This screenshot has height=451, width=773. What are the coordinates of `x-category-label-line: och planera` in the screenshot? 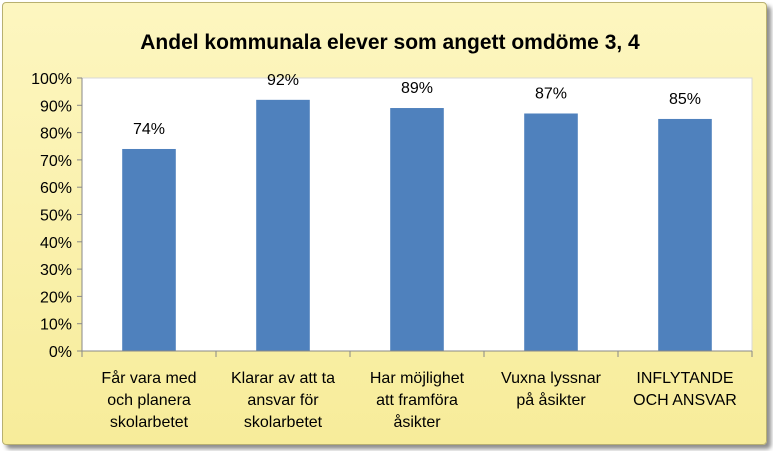 It's located at (149, 400).